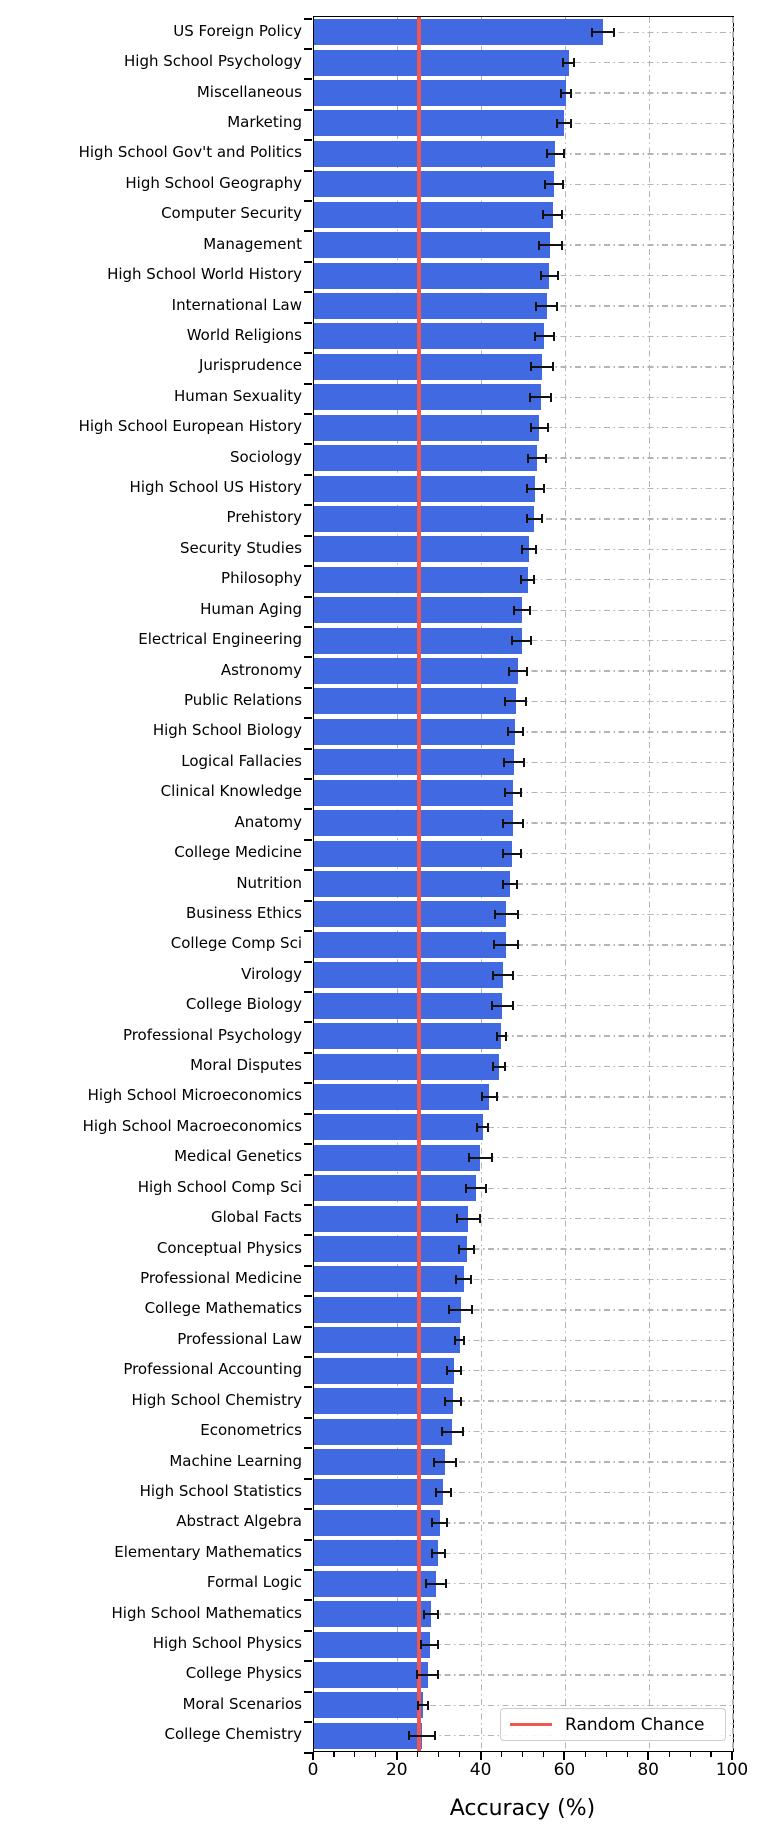  What do you see at coordinates (227, 730) in the screenshot?
I see `category-label: High School Biology` at bounding box center [227, 730].